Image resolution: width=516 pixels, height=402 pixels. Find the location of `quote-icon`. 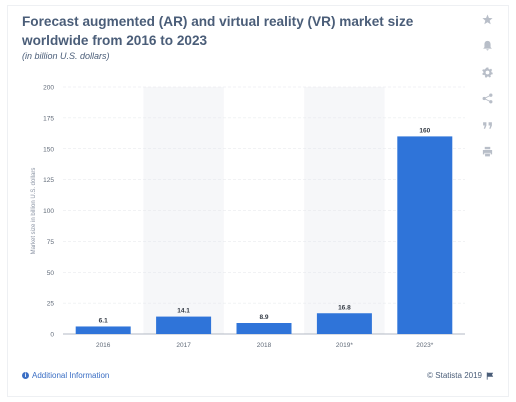

quote-icon is located at coordinates (487, 125).